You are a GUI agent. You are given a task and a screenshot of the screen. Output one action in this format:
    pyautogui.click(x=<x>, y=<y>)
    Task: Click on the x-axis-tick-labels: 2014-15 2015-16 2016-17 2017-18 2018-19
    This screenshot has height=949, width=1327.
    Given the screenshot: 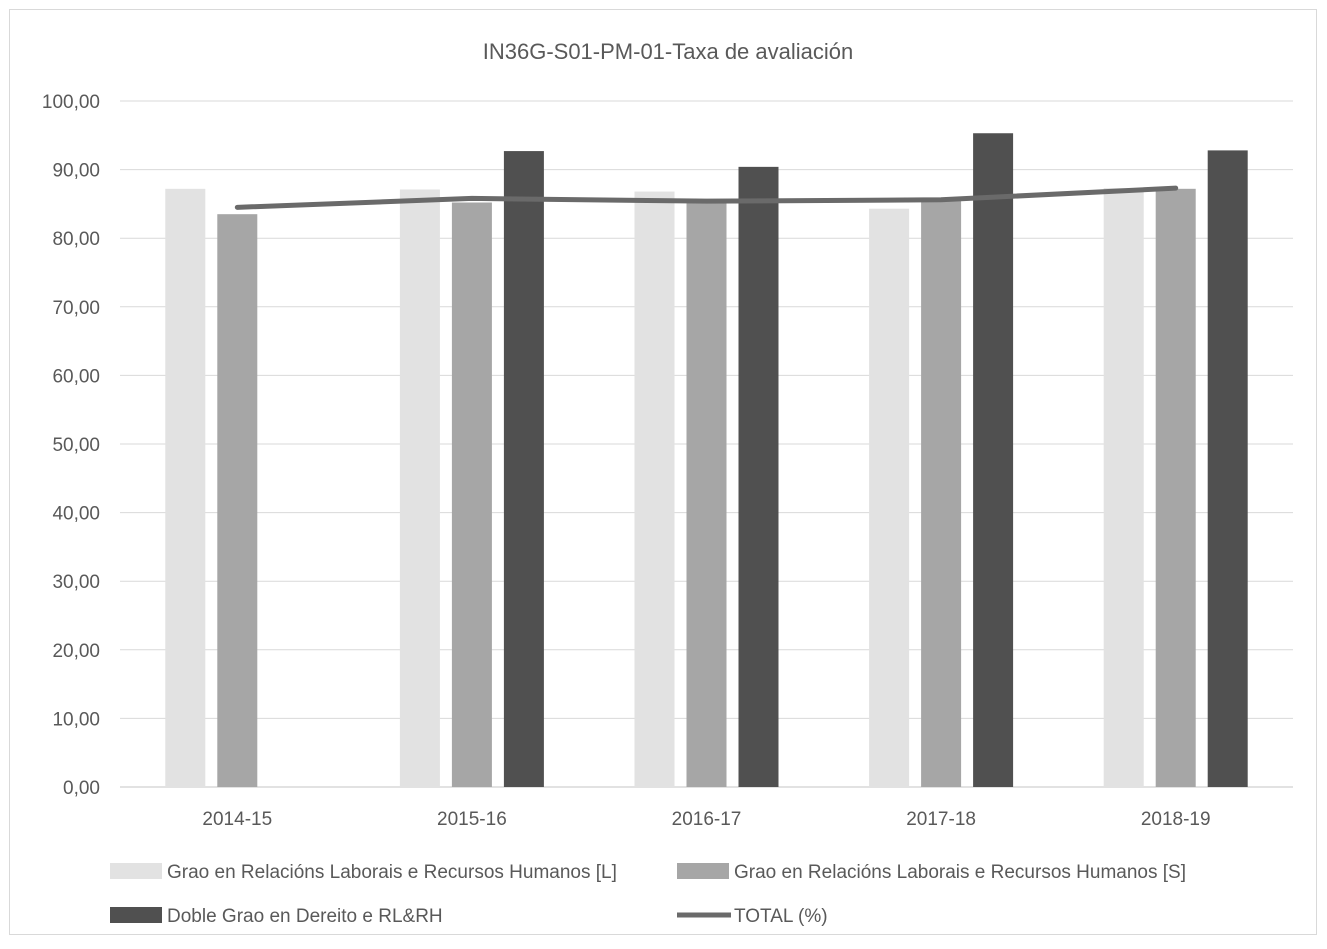 What is the action you would take?
    pyautogui.click(x=706, y=819)
    